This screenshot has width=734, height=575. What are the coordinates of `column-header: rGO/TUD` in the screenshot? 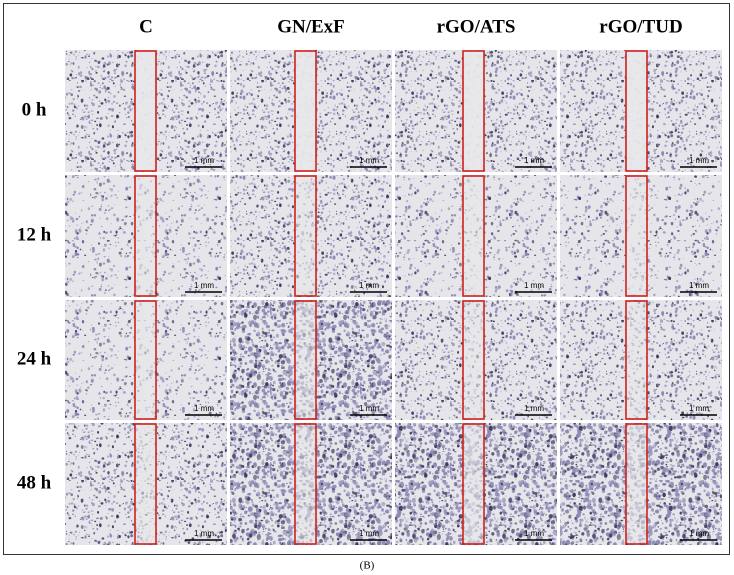 It's located at (640, 26).